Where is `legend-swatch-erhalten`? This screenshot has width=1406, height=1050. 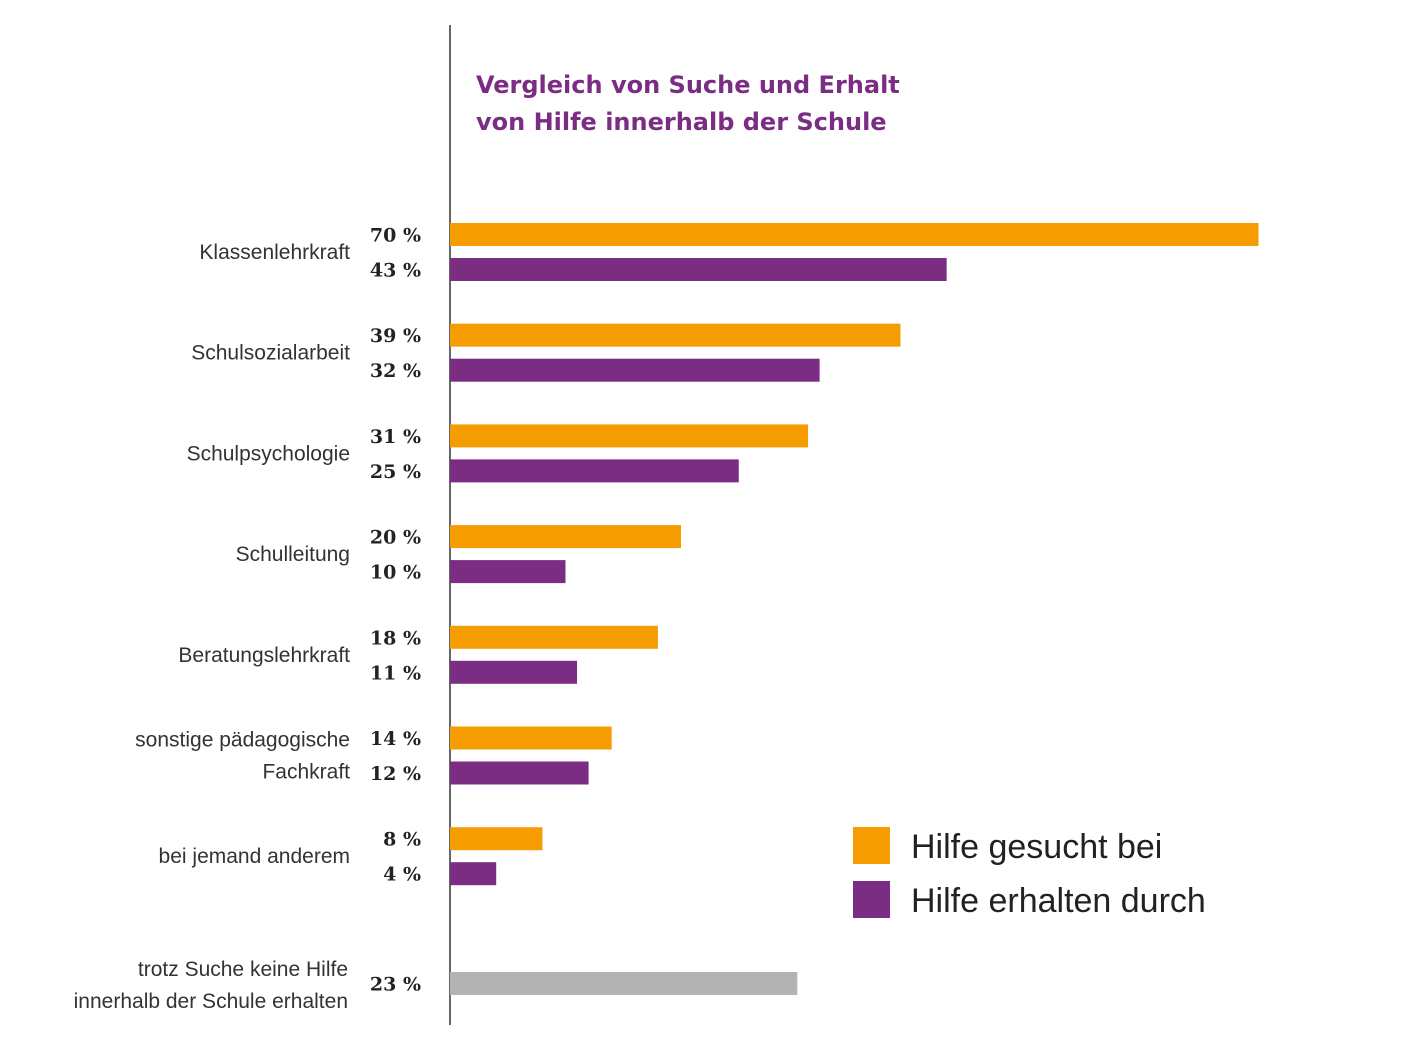 legend-swatch-erhalten is located at coordinates (871, 899).